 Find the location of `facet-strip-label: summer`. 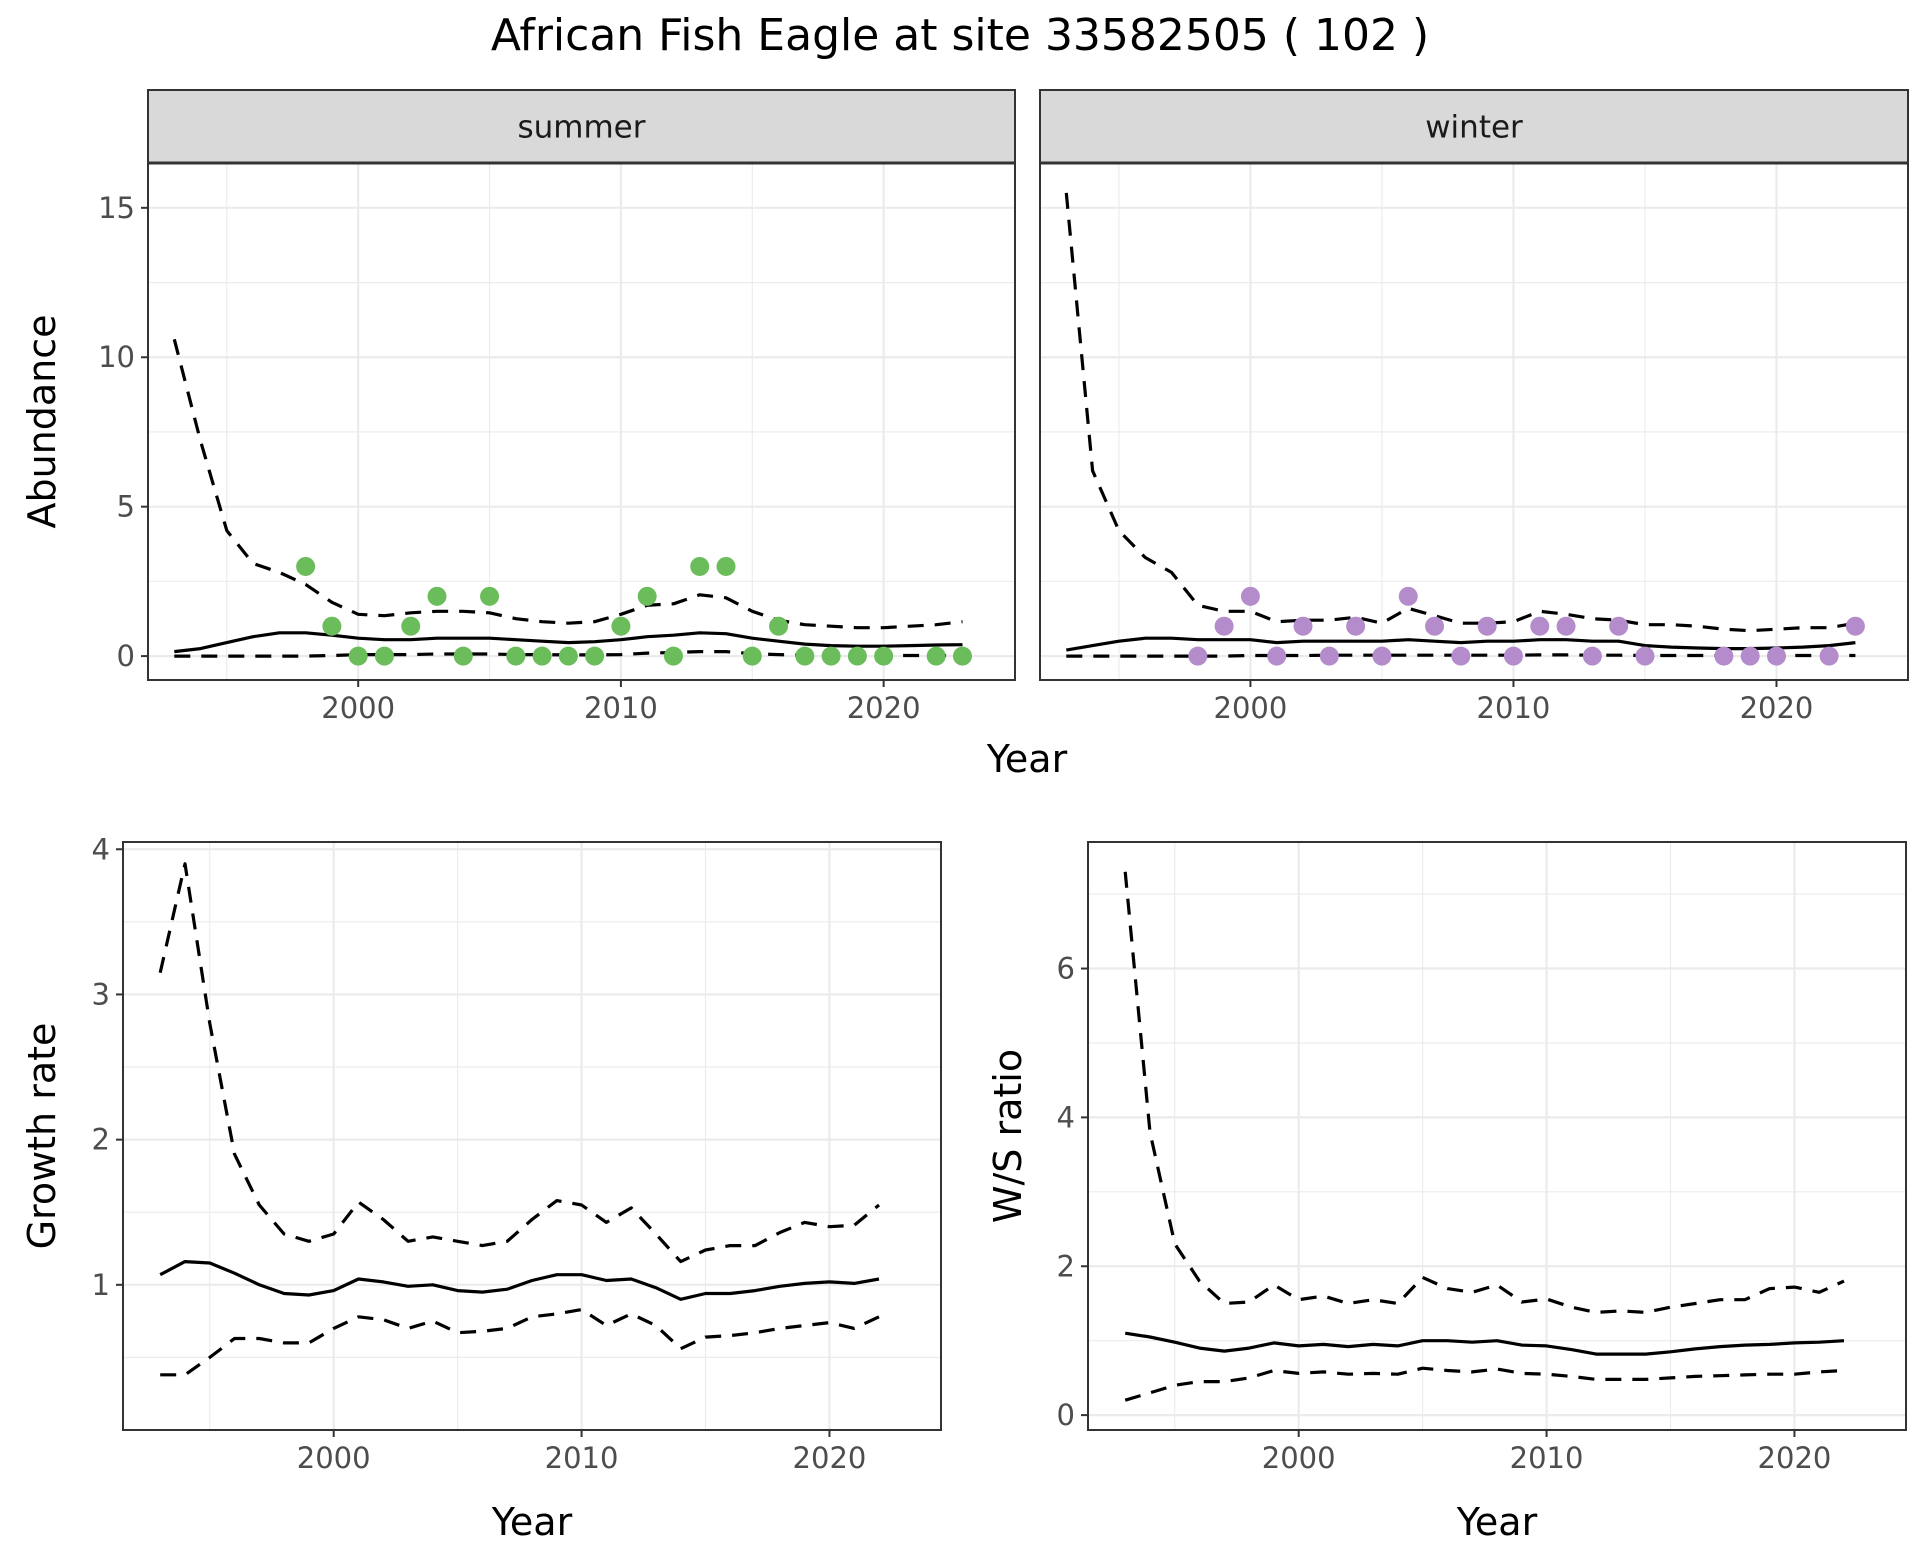

facet-strip-label: summer is located at coordinates (581, 128).